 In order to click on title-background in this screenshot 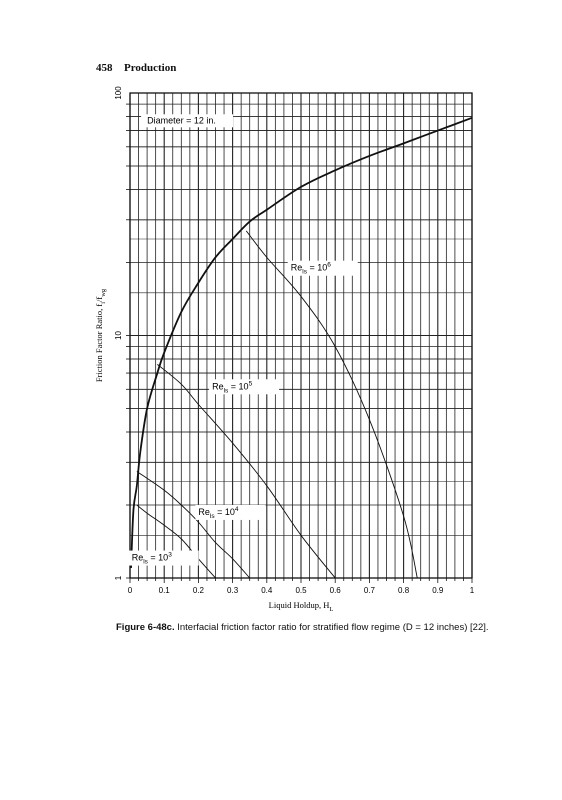, I will do `click(187, 121)`.